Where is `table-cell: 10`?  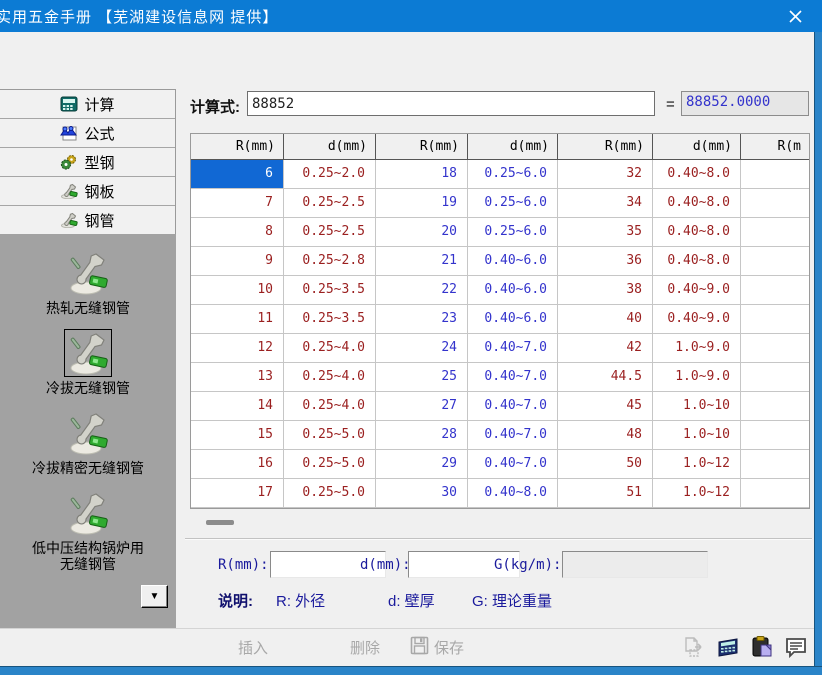 table-cell: 10 is located at coordinates (237, 290).